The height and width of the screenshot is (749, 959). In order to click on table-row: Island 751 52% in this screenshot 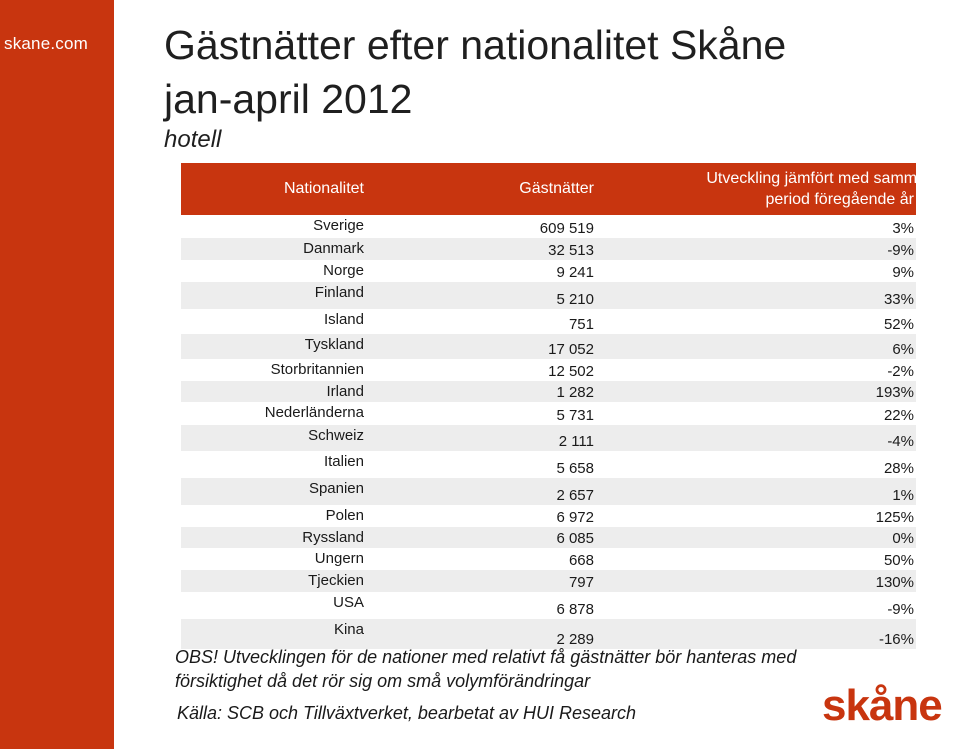, I will do `click(548, 321)`.